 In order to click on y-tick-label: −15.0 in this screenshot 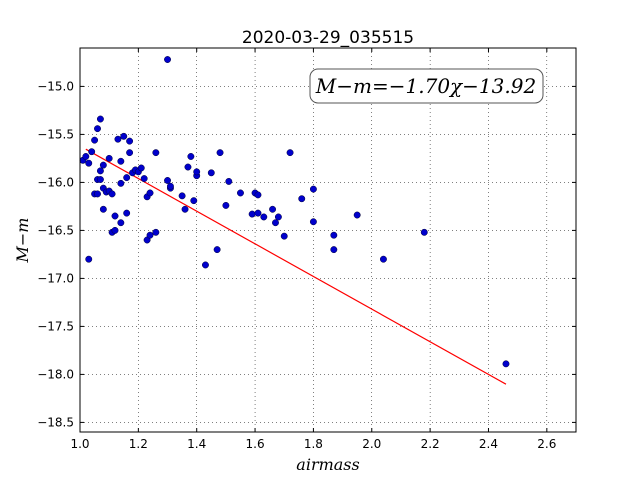, I will do `click(55, 86)`.